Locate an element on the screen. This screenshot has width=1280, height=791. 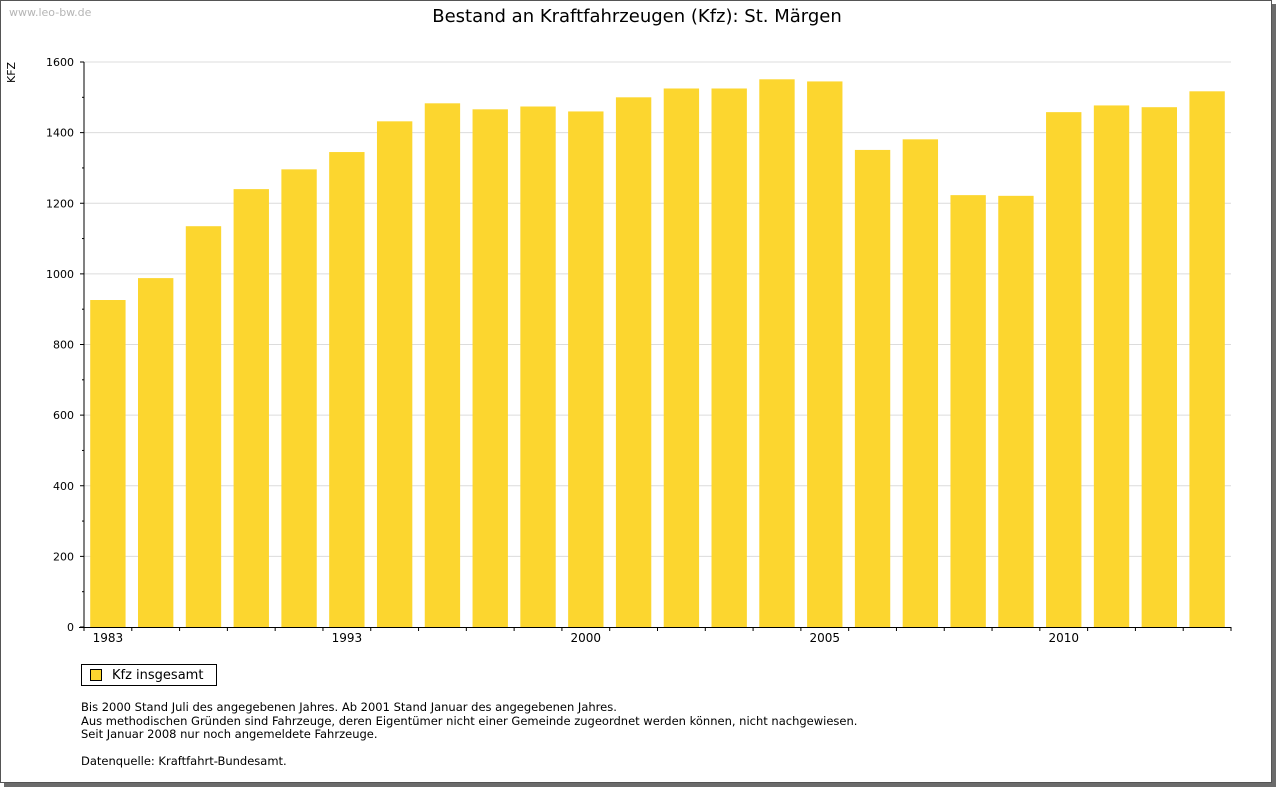
x-tick-label: 1993 is located at coordinates (347, 638).